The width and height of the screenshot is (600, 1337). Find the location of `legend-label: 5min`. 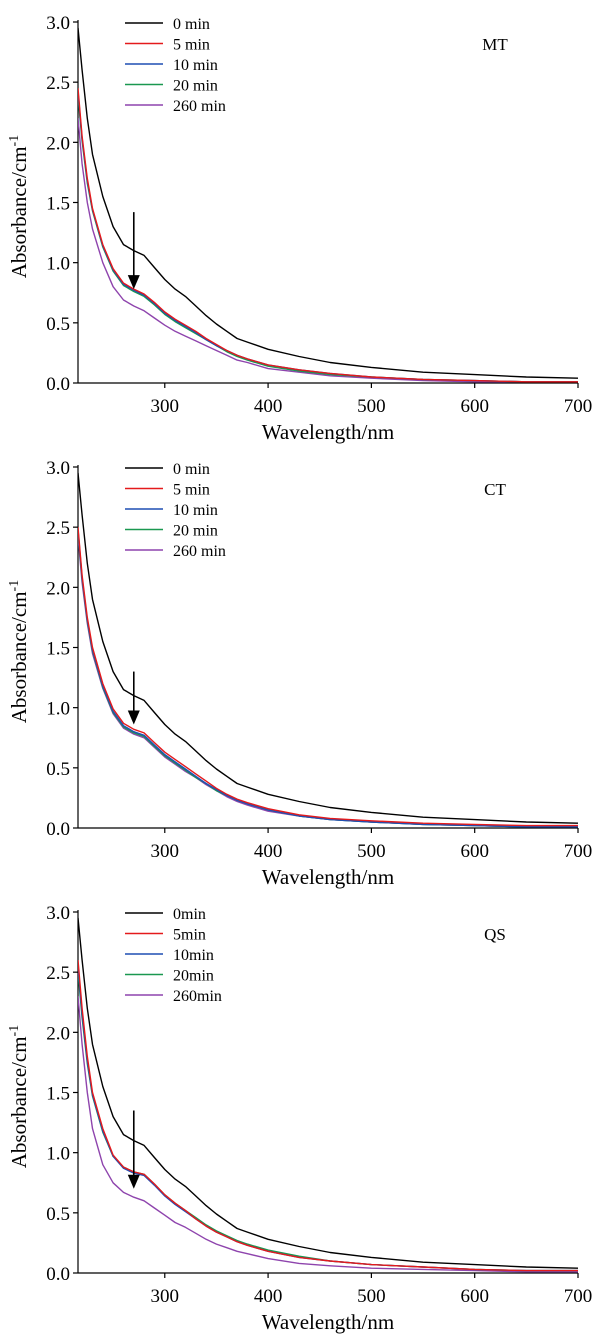

legend-label: 5min is located at coordinates (189, 935).